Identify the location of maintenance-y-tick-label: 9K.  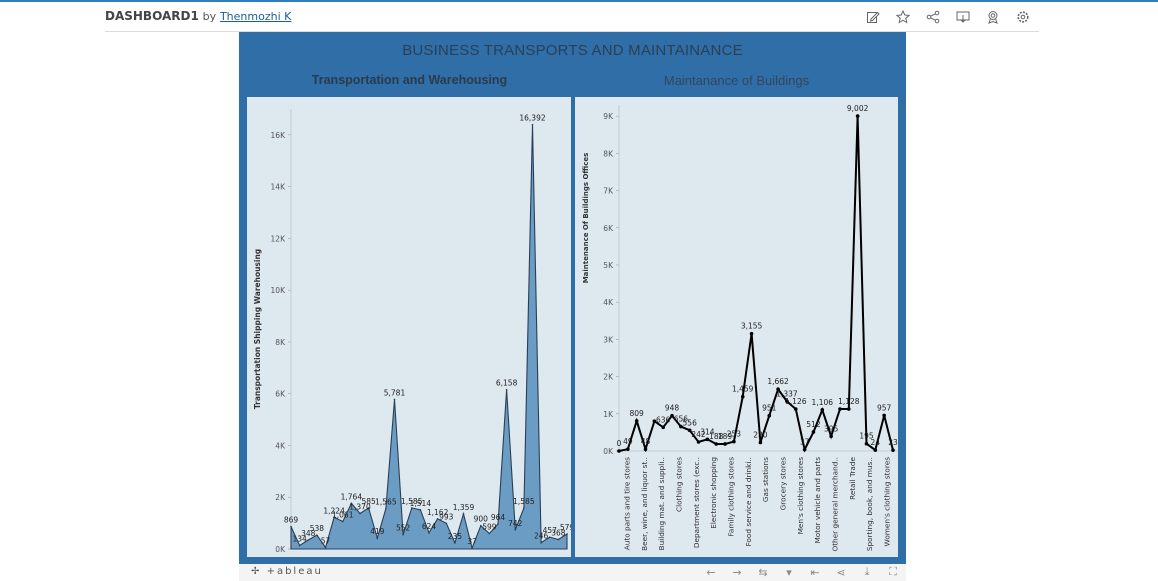
(608, 116).